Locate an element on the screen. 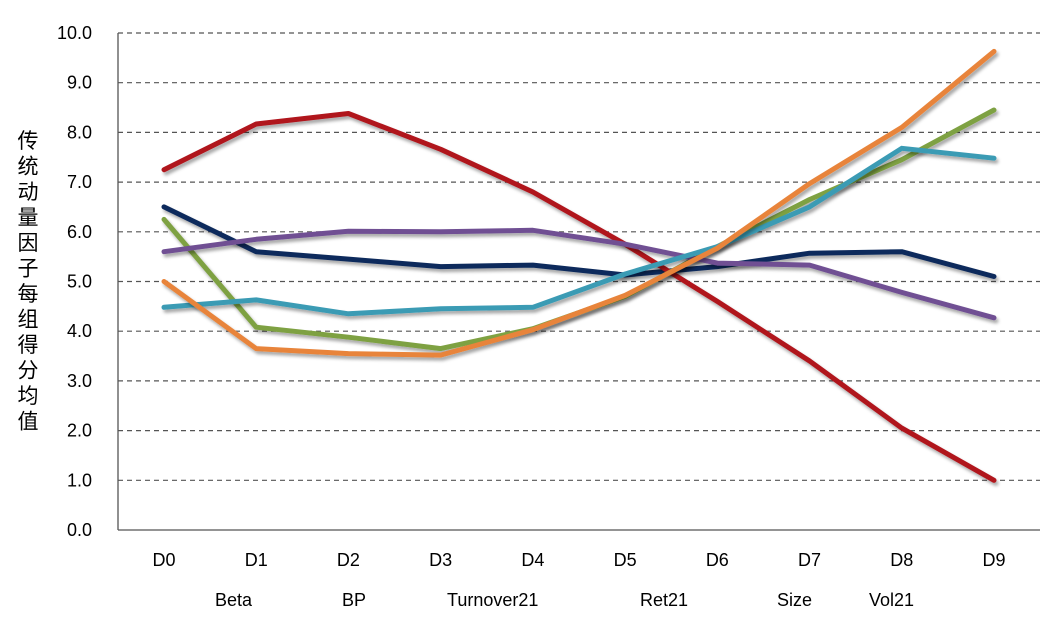 This screenshot has width=1053, height=624. y-axis-label-char: 动 is located at coordinates (28, 192).